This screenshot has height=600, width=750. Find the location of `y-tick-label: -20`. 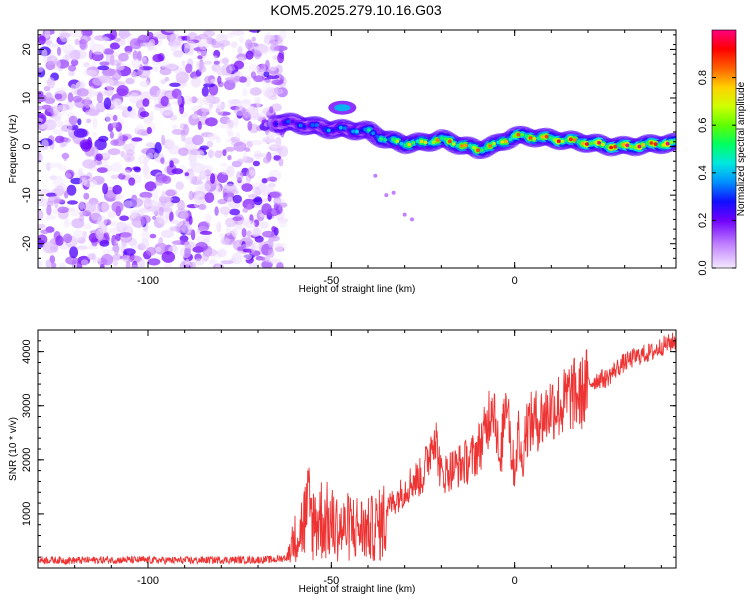

y-tick-label: -20 is located at coordinates (27, 244).